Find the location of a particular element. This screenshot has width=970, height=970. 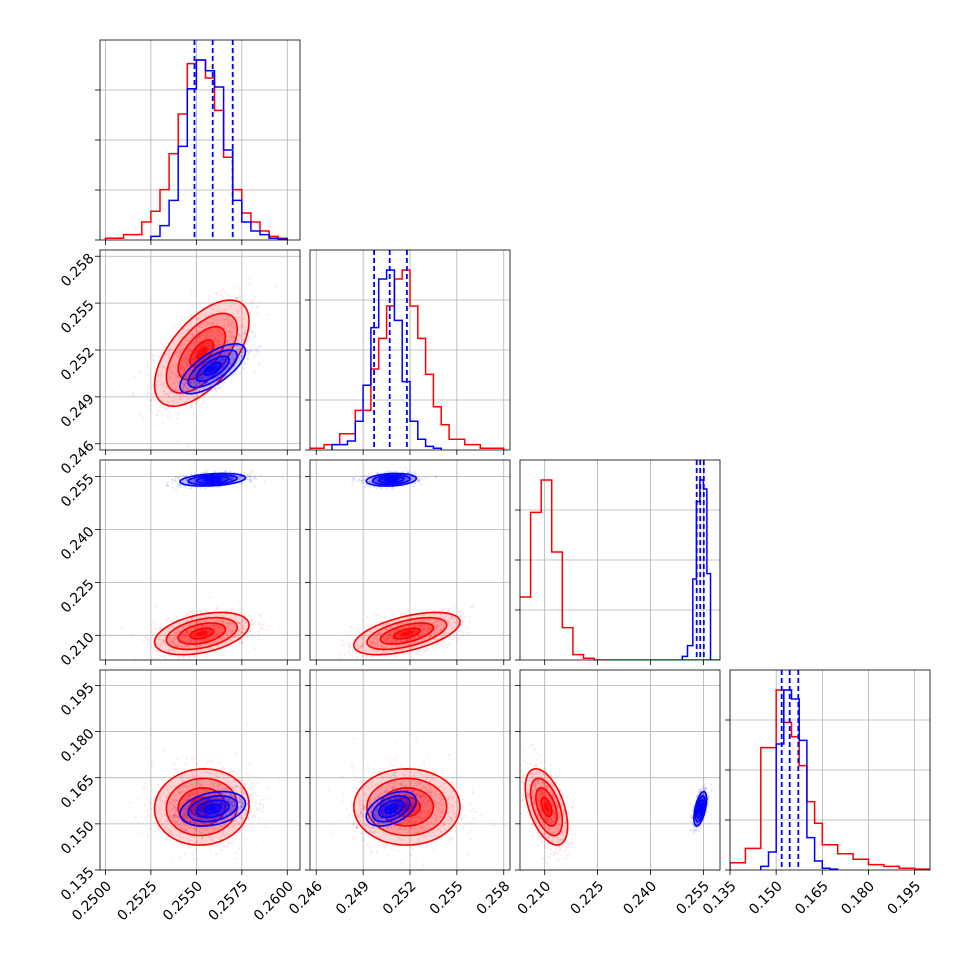

contour-line is located at coordinates (213, 368).